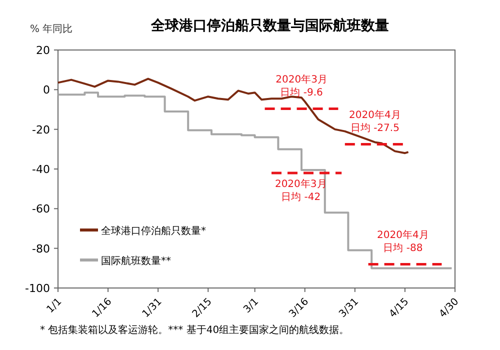 The image size is (500, 350). What do you see at coordinates (136, 261) in the screenshot?
I see `legend-label: 国际航班数量**` at bounding box center [136, 261].